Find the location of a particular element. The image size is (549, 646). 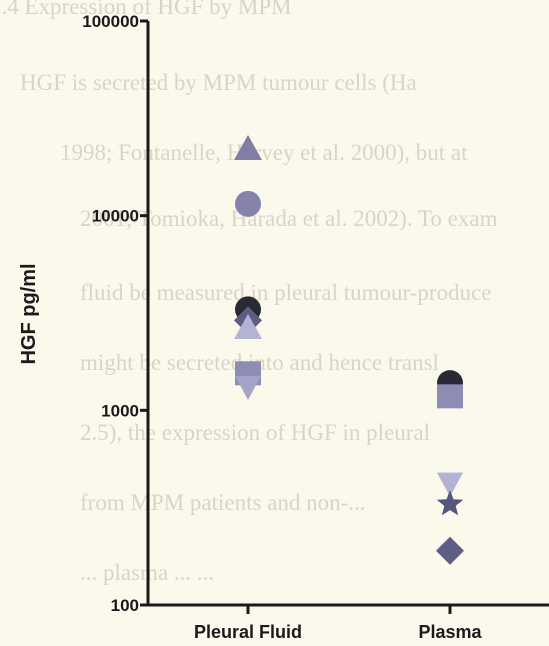

data-point-star is located at coordinates (450, 503).